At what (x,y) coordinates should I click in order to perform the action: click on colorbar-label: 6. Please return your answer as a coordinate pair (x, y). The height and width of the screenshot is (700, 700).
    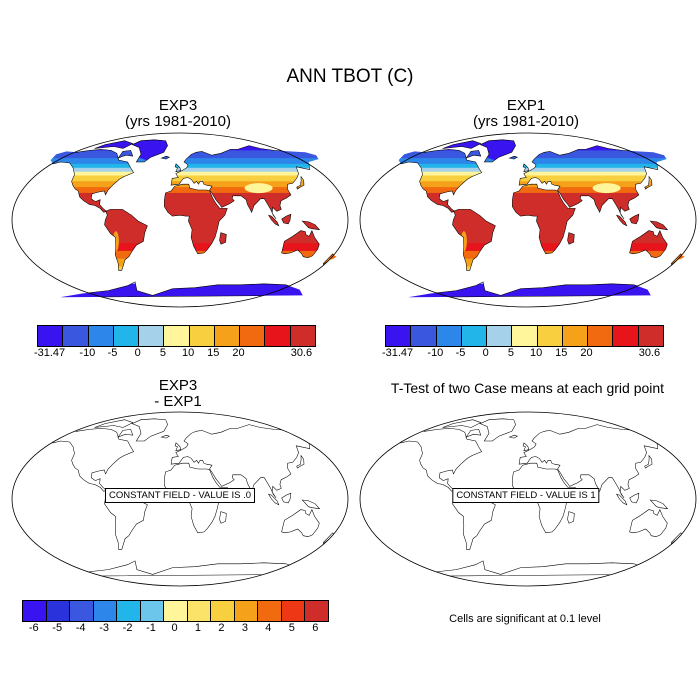
    Looking at the image, I should click on (315, 628).